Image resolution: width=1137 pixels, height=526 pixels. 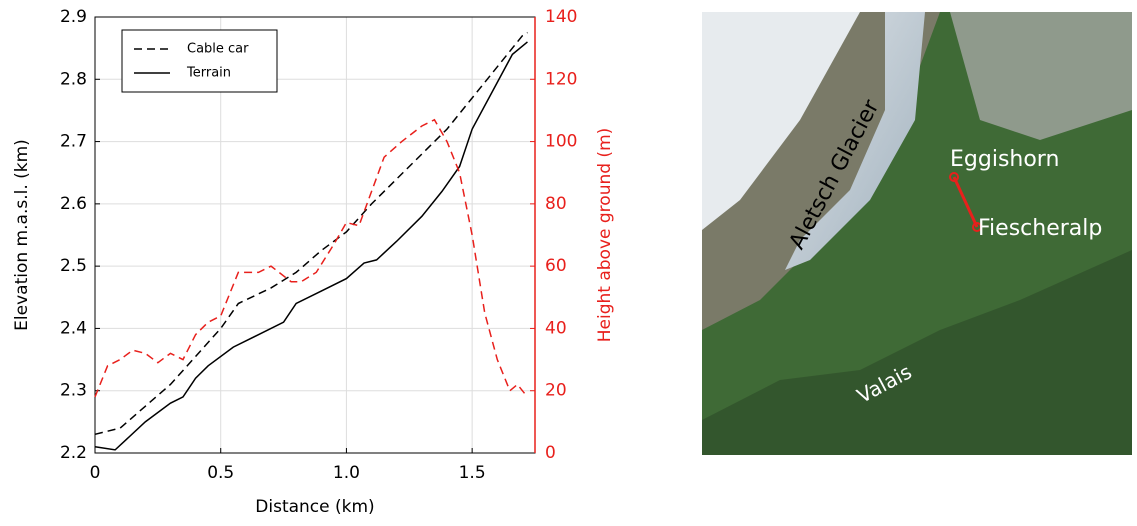 I want to click on legend-label: Terrain, so click(x=208, y=73).